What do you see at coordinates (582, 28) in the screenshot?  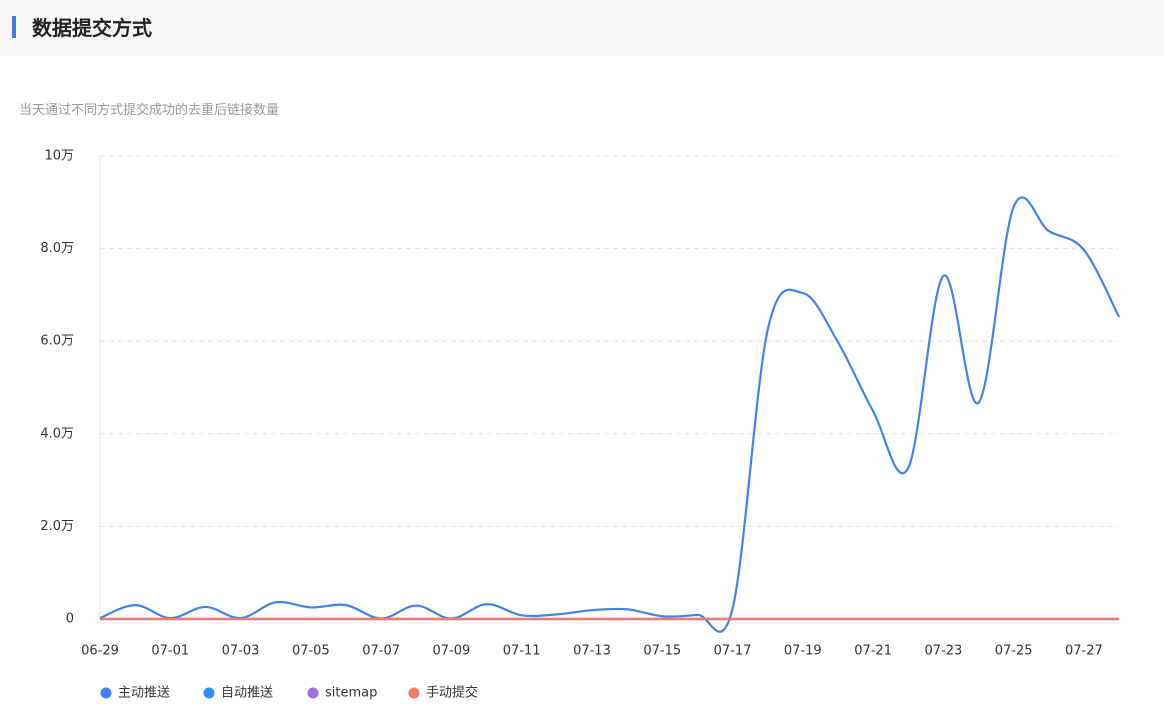 I see `header: 数据提交方式` at bounding box center [582, 28].